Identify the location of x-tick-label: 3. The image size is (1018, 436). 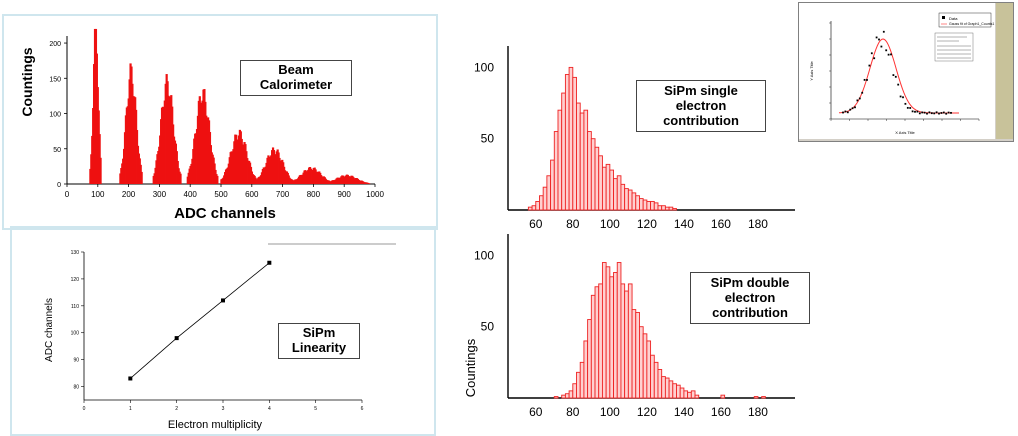
(223, 409).